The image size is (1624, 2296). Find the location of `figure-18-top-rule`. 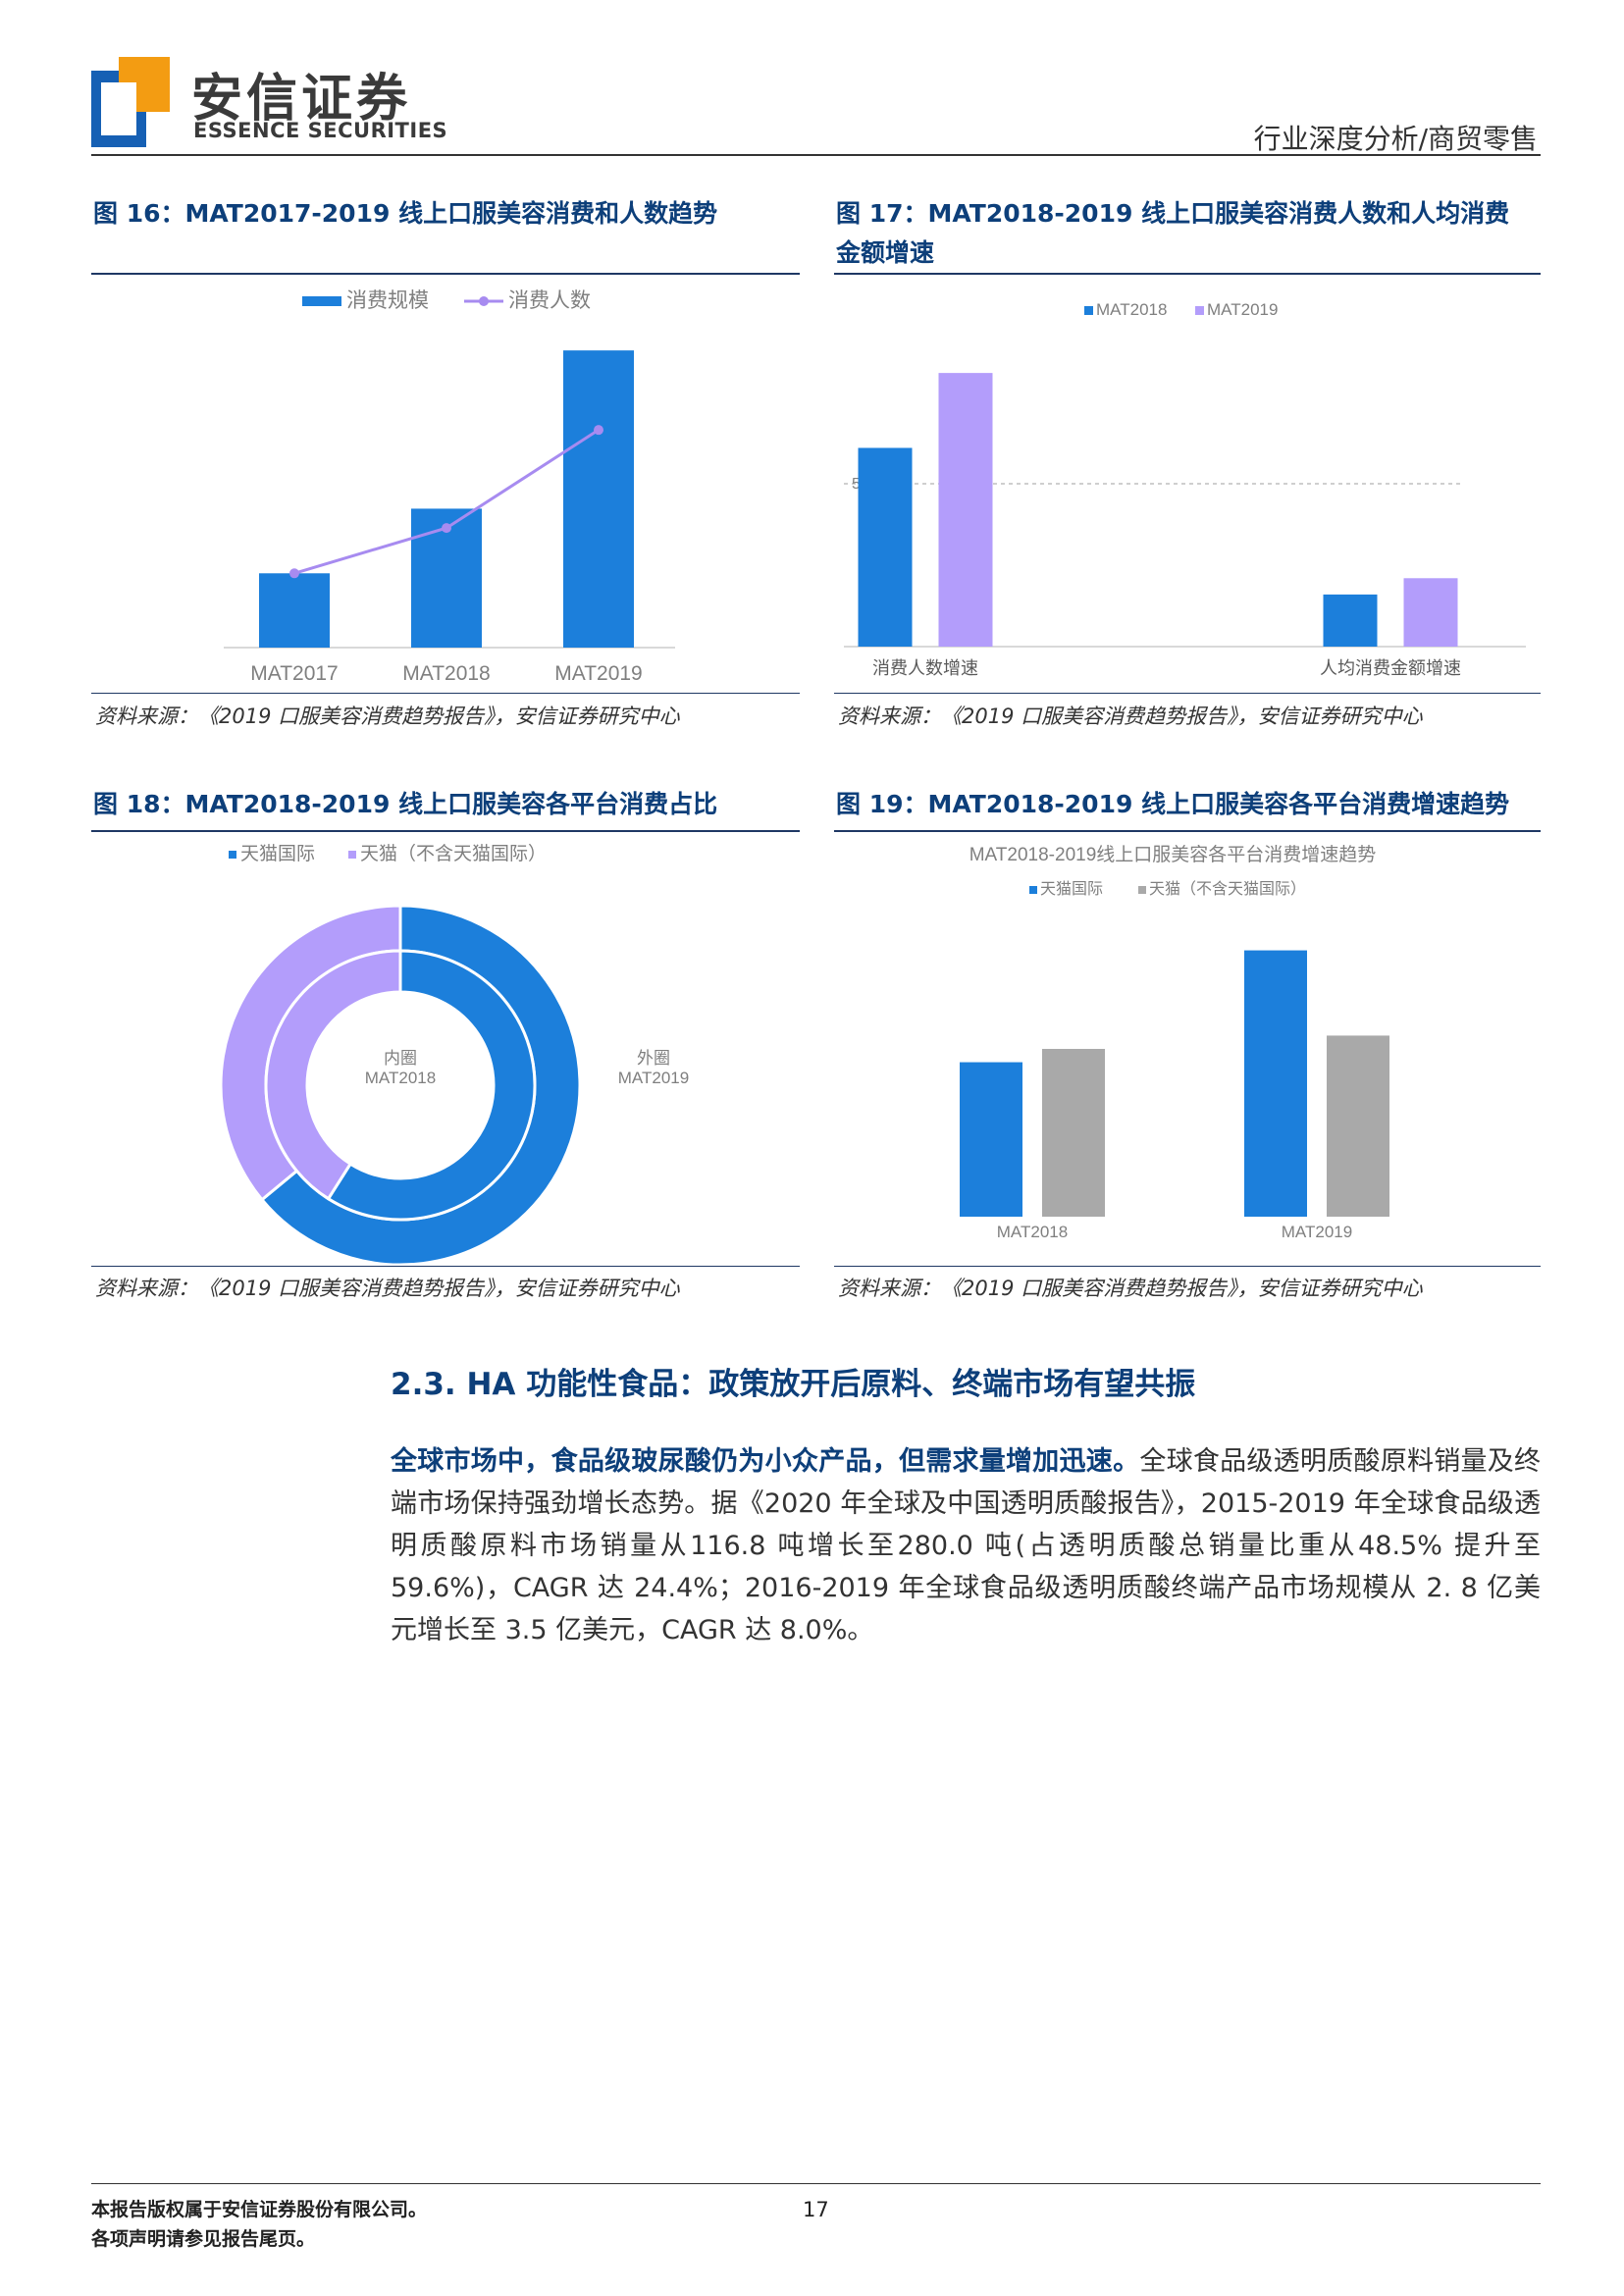

figure-18-top-rule is located at coordinates (445, 831).